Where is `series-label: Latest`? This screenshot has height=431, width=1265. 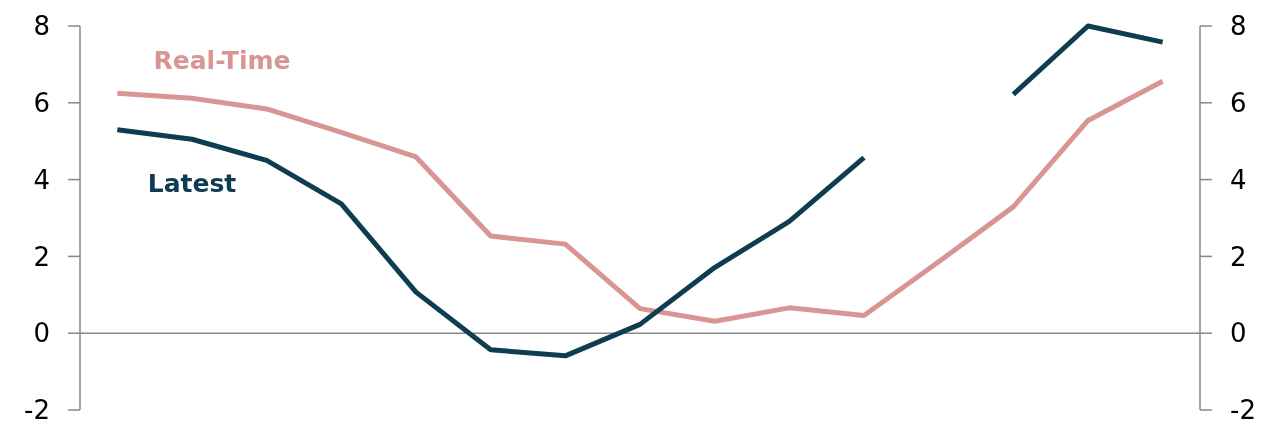 series-label: Latest is located at coordinates (192, 183).